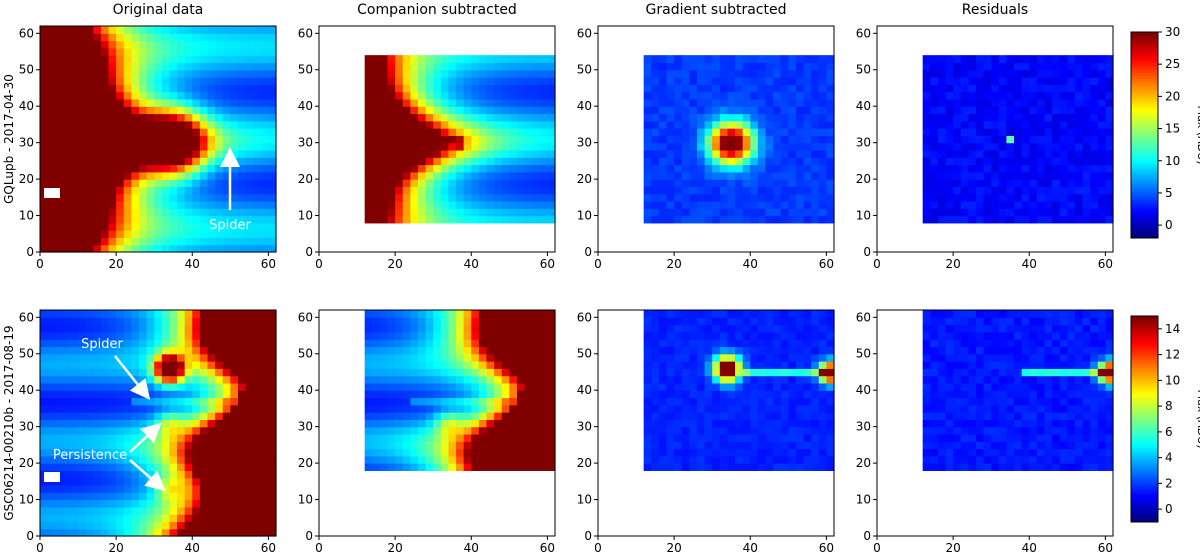 This screenshot has height=559, width=1200. Describe the element at coordinates (309, 536) in the screenshot. I see `y-tick-label: 0` at that location.